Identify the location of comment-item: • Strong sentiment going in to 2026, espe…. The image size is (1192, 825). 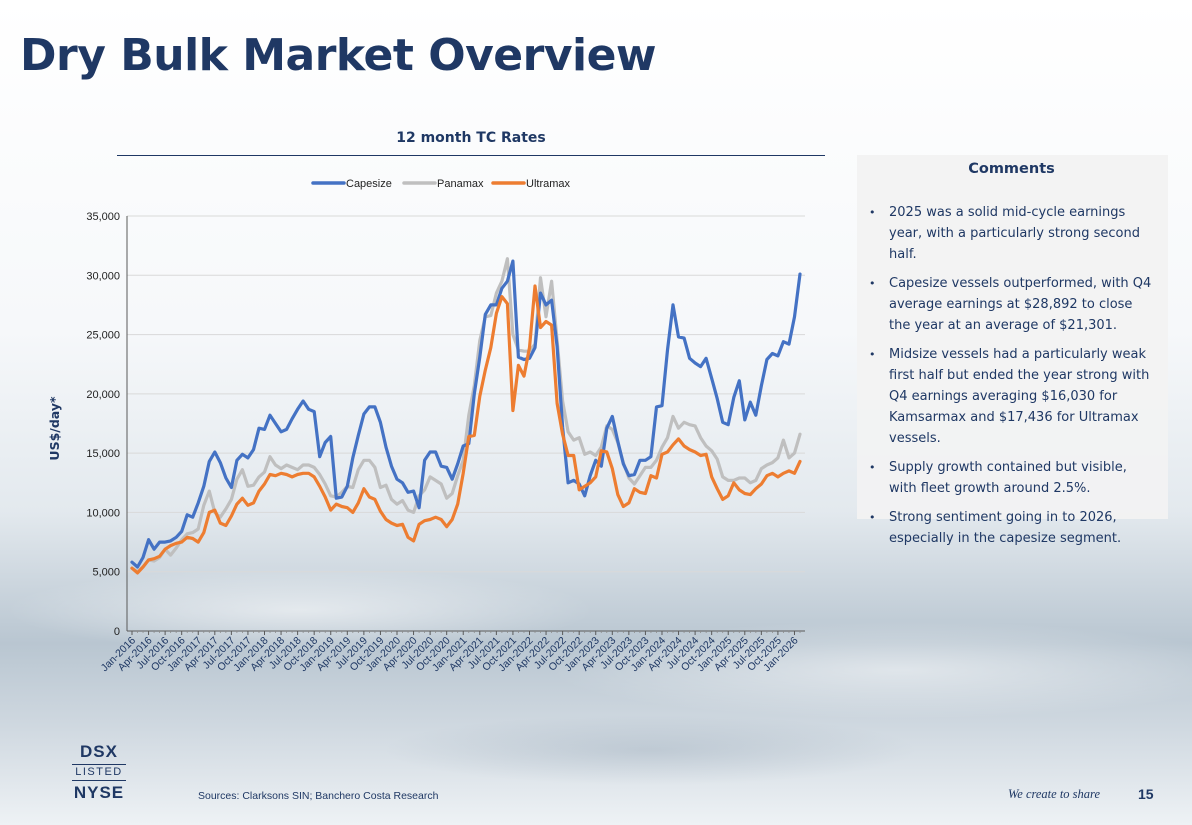
(1011, 528).